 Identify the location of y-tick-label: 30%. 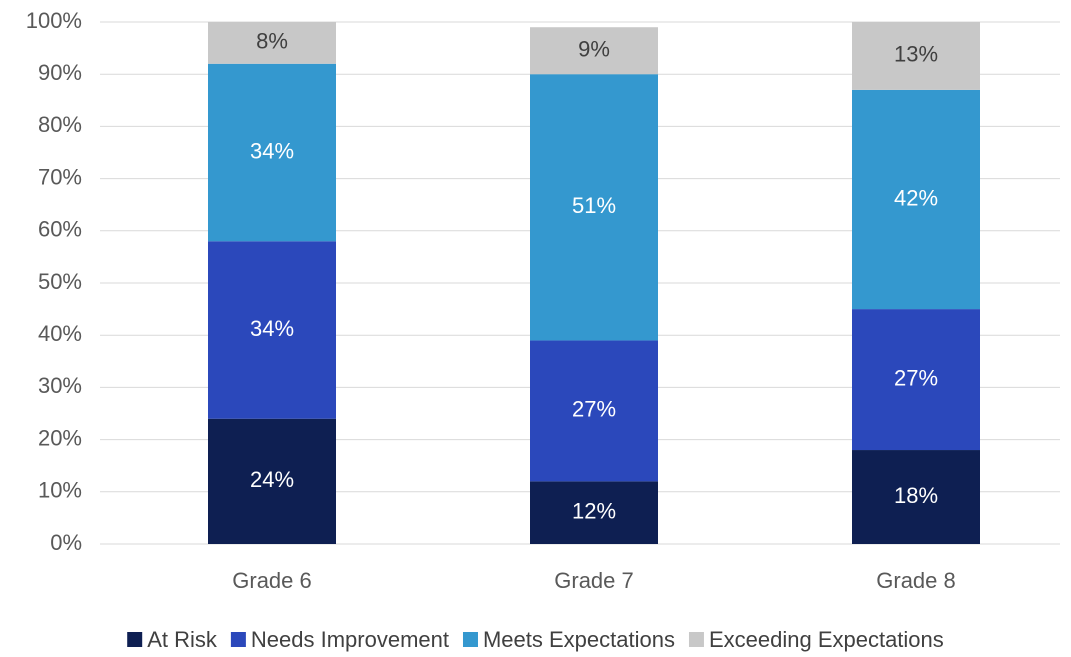
(60, 385).